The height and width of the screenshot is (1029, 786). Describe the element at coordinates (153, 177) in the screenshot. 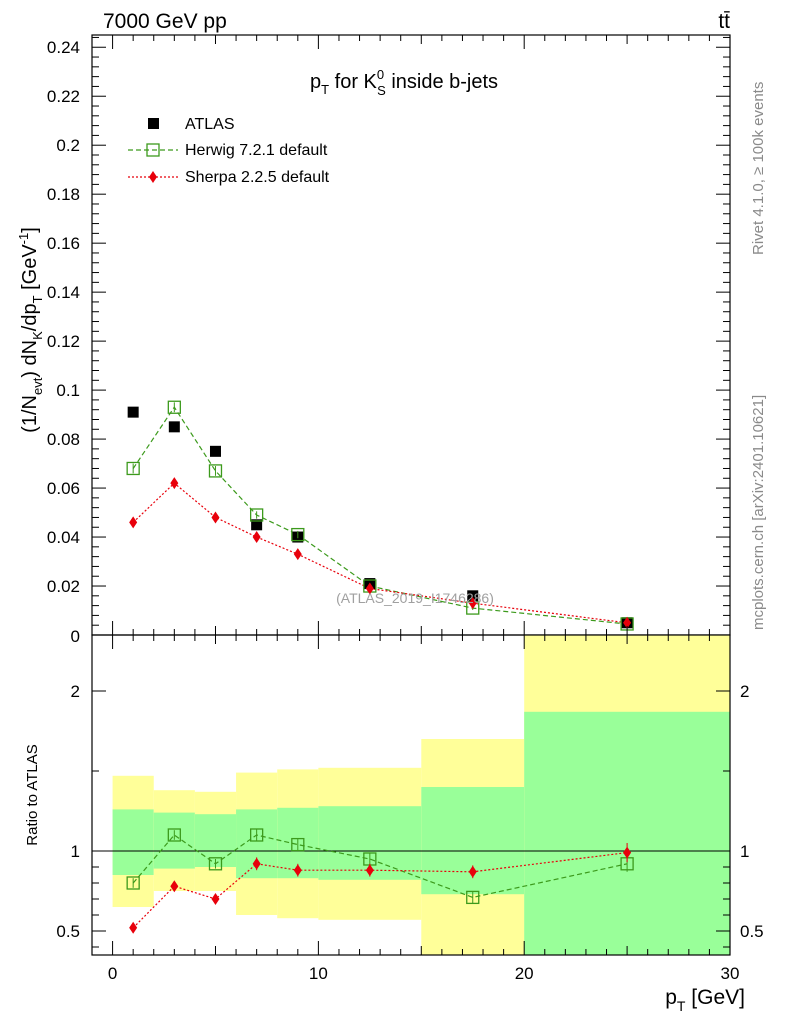

I see `legend-sherpa-marker` at that location.